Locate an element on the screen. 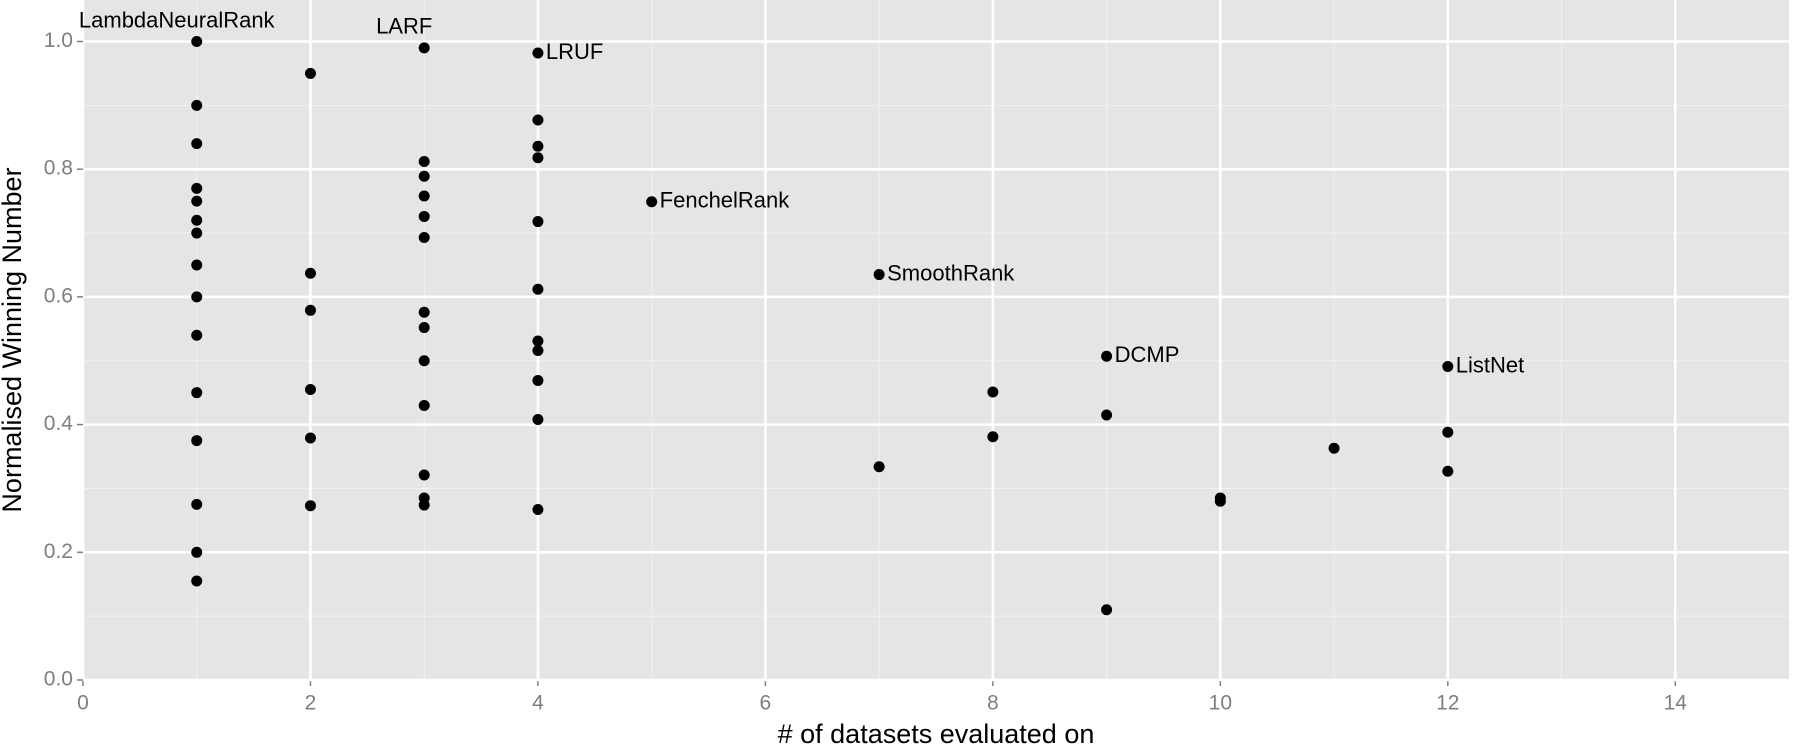  x-tick-label: 4 is located at coordinates (538, 703).